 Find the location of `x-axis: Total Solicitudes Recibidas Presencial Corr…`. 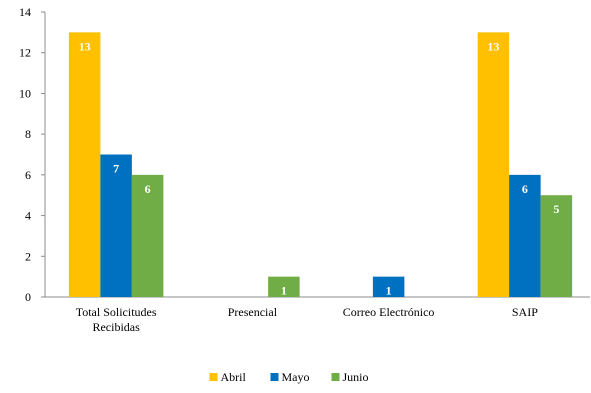

x-axis: Total Solicitudes Recibidas Presencial Corr… is located at coordinates (317, 315).